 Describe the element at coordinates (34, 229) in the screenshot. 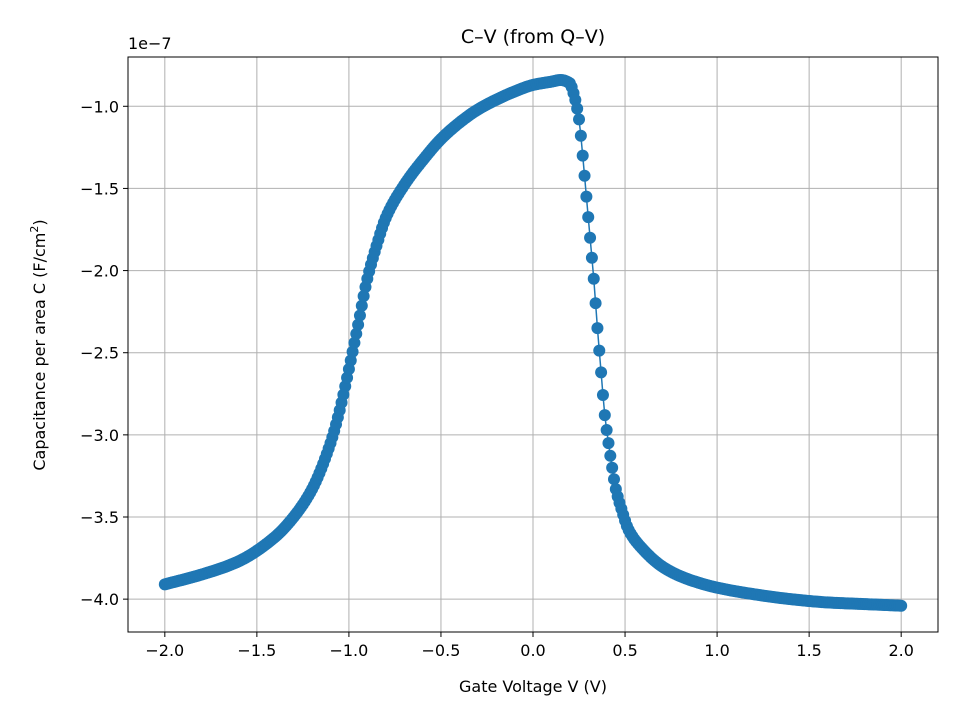

I see `y-axis-title-superscript: 2` at that location.